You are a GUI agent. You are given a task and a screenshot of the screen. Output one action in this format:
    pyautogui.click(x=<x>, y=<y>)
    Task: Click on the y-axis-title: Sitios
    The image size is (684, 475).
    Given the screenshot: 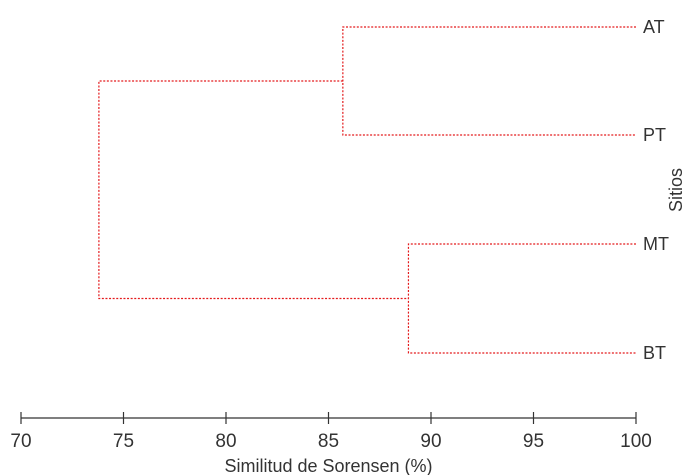 What is the action you would take?
    pyautogui.click(x=675, y=190)
    